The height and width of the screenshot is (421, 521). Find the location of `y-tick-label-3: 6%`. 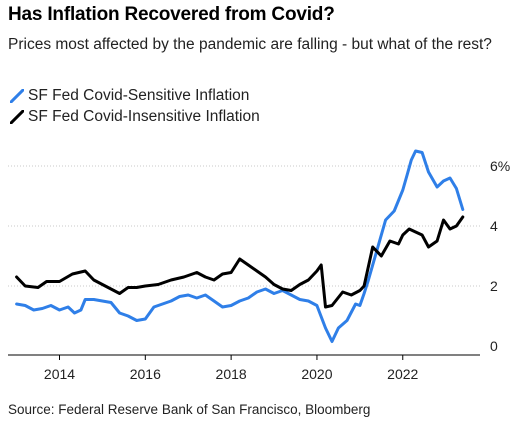

y-tick-label-3: 6% is located at coordinates (500, 166).